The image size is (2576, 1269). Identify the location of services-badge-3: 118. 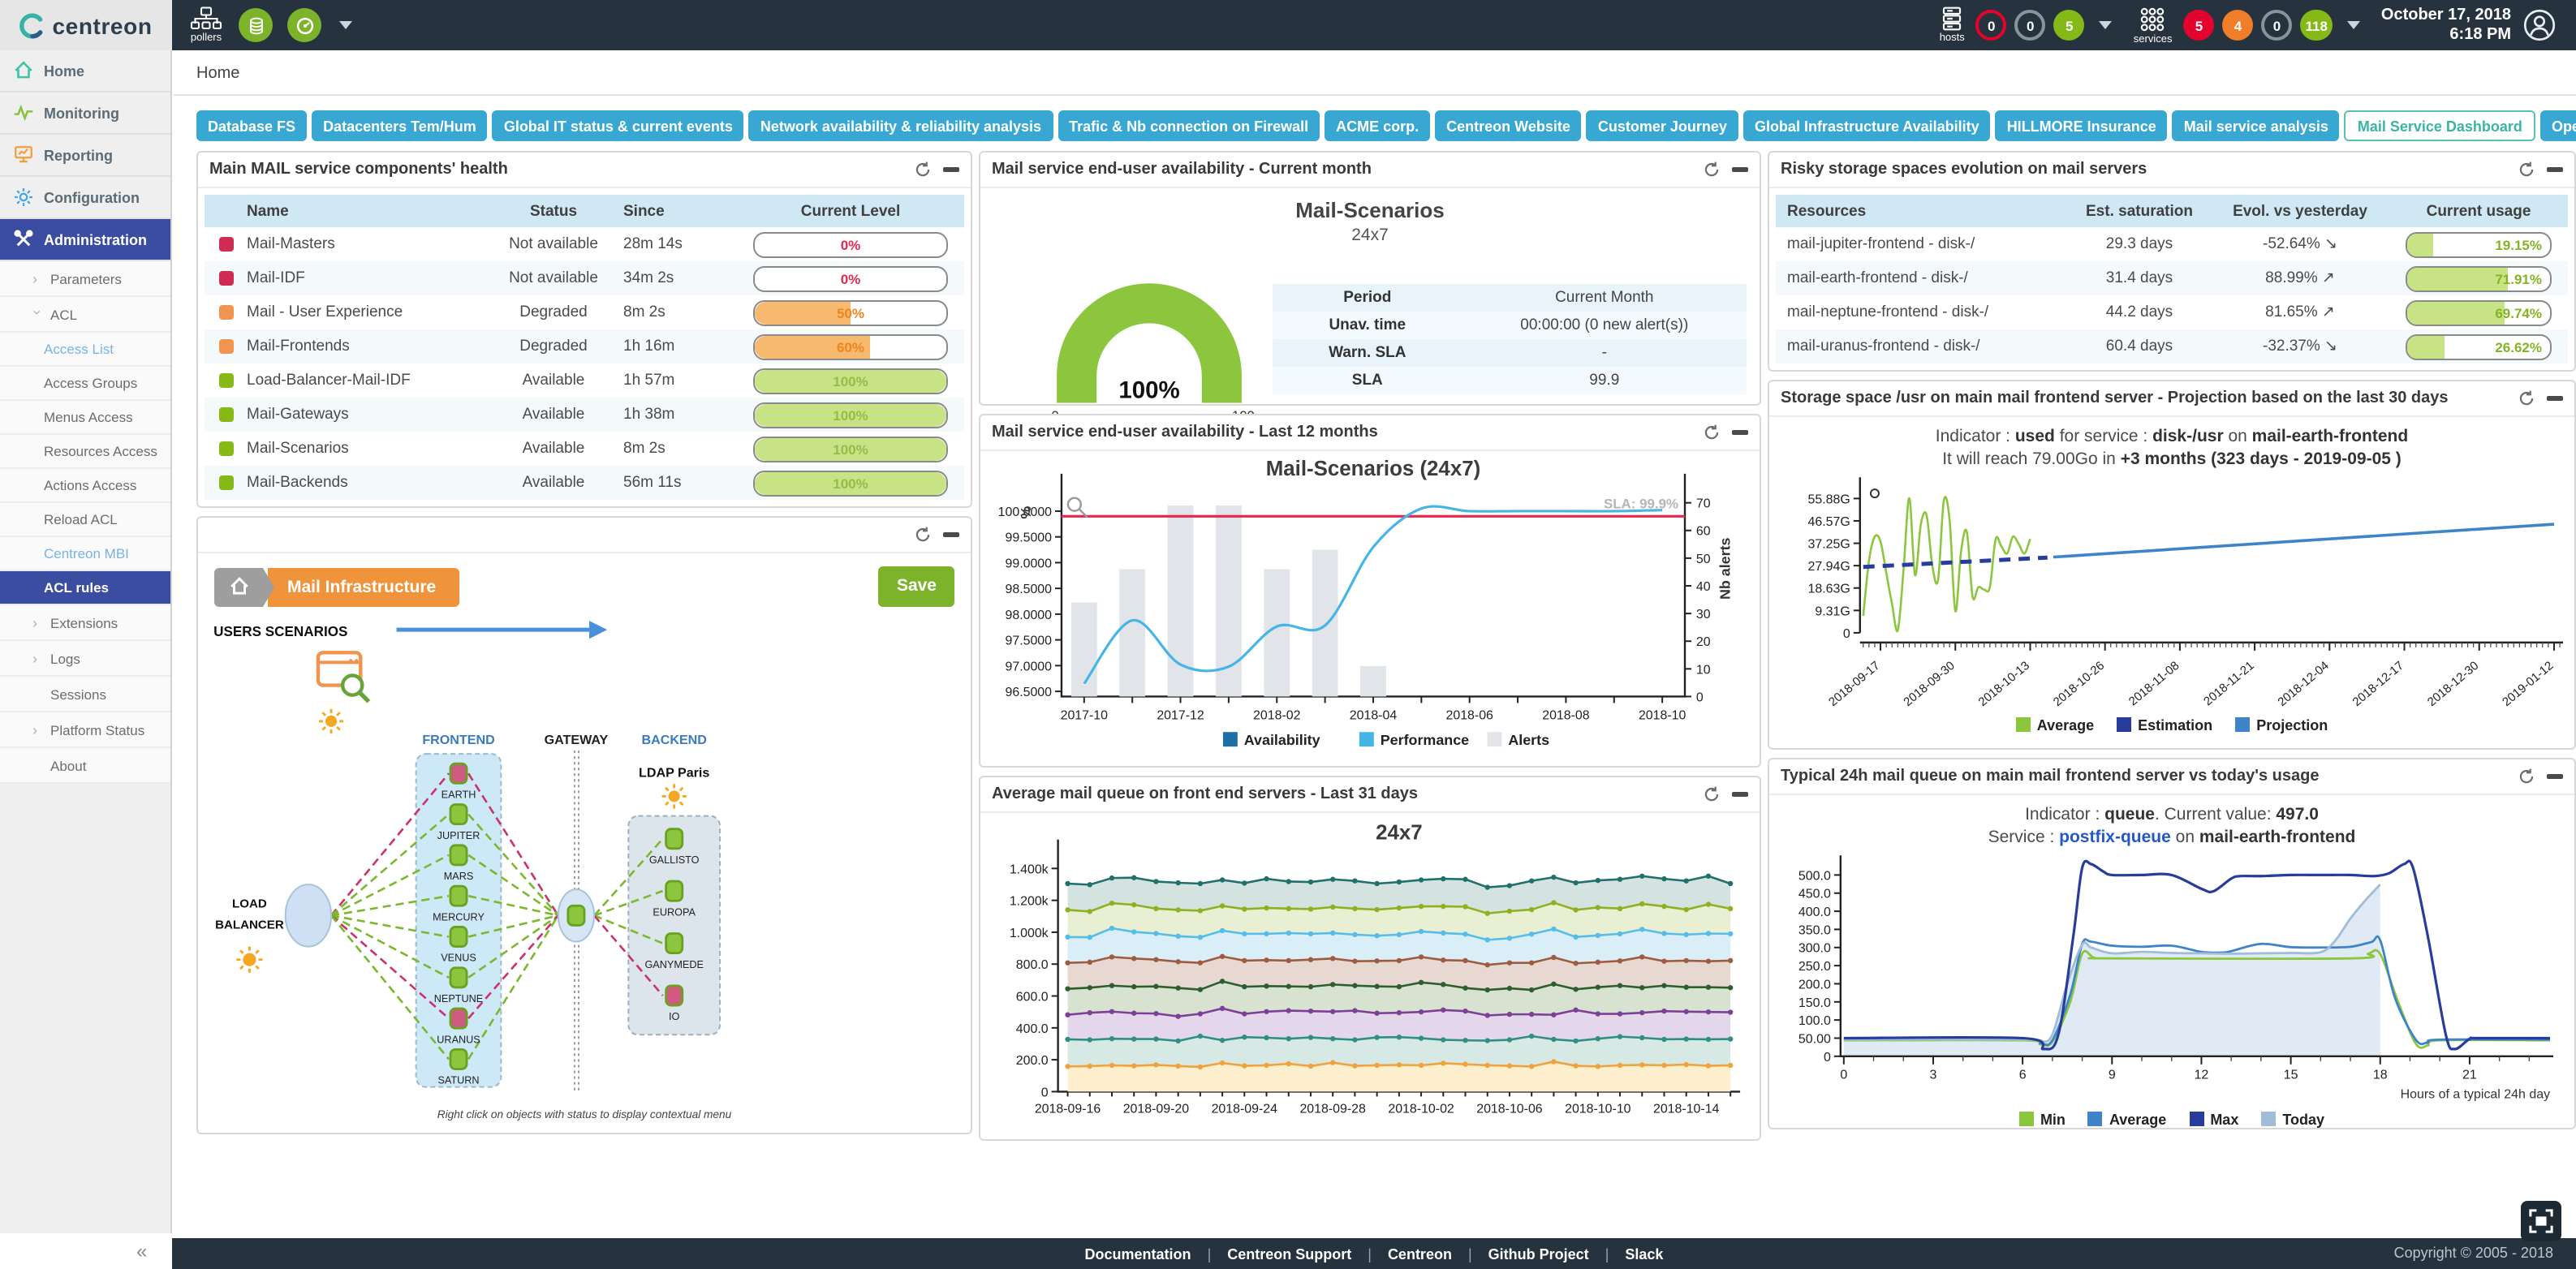
(2317, 25).